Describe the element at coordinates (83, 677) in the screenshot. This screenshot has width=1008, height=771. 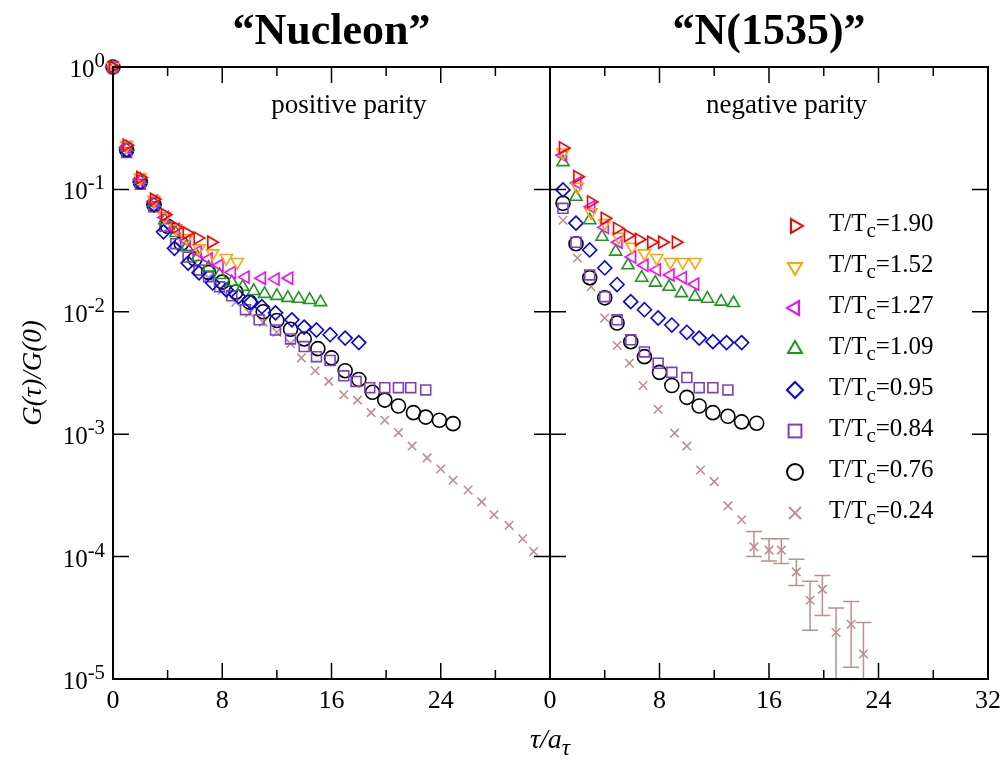
I see `y-tick-label: 10$^{-5}$` at that location.